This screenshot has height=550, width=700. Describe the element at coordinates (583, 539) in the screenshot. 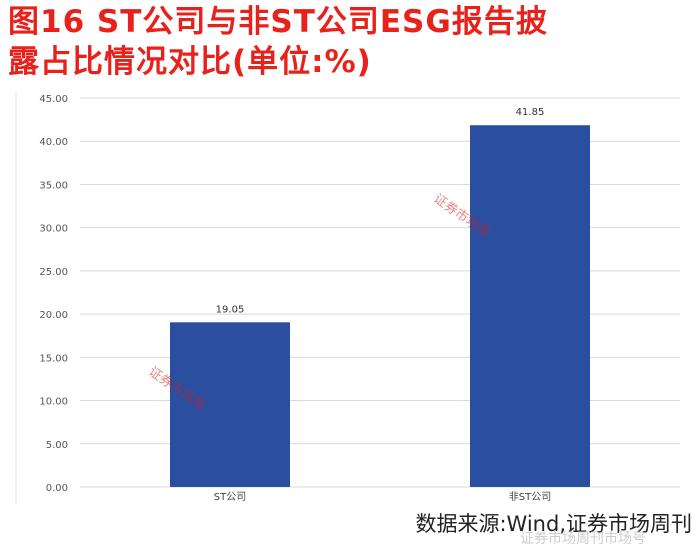

I see `footer-watermark: 证券市场周刊市场号` at that location.